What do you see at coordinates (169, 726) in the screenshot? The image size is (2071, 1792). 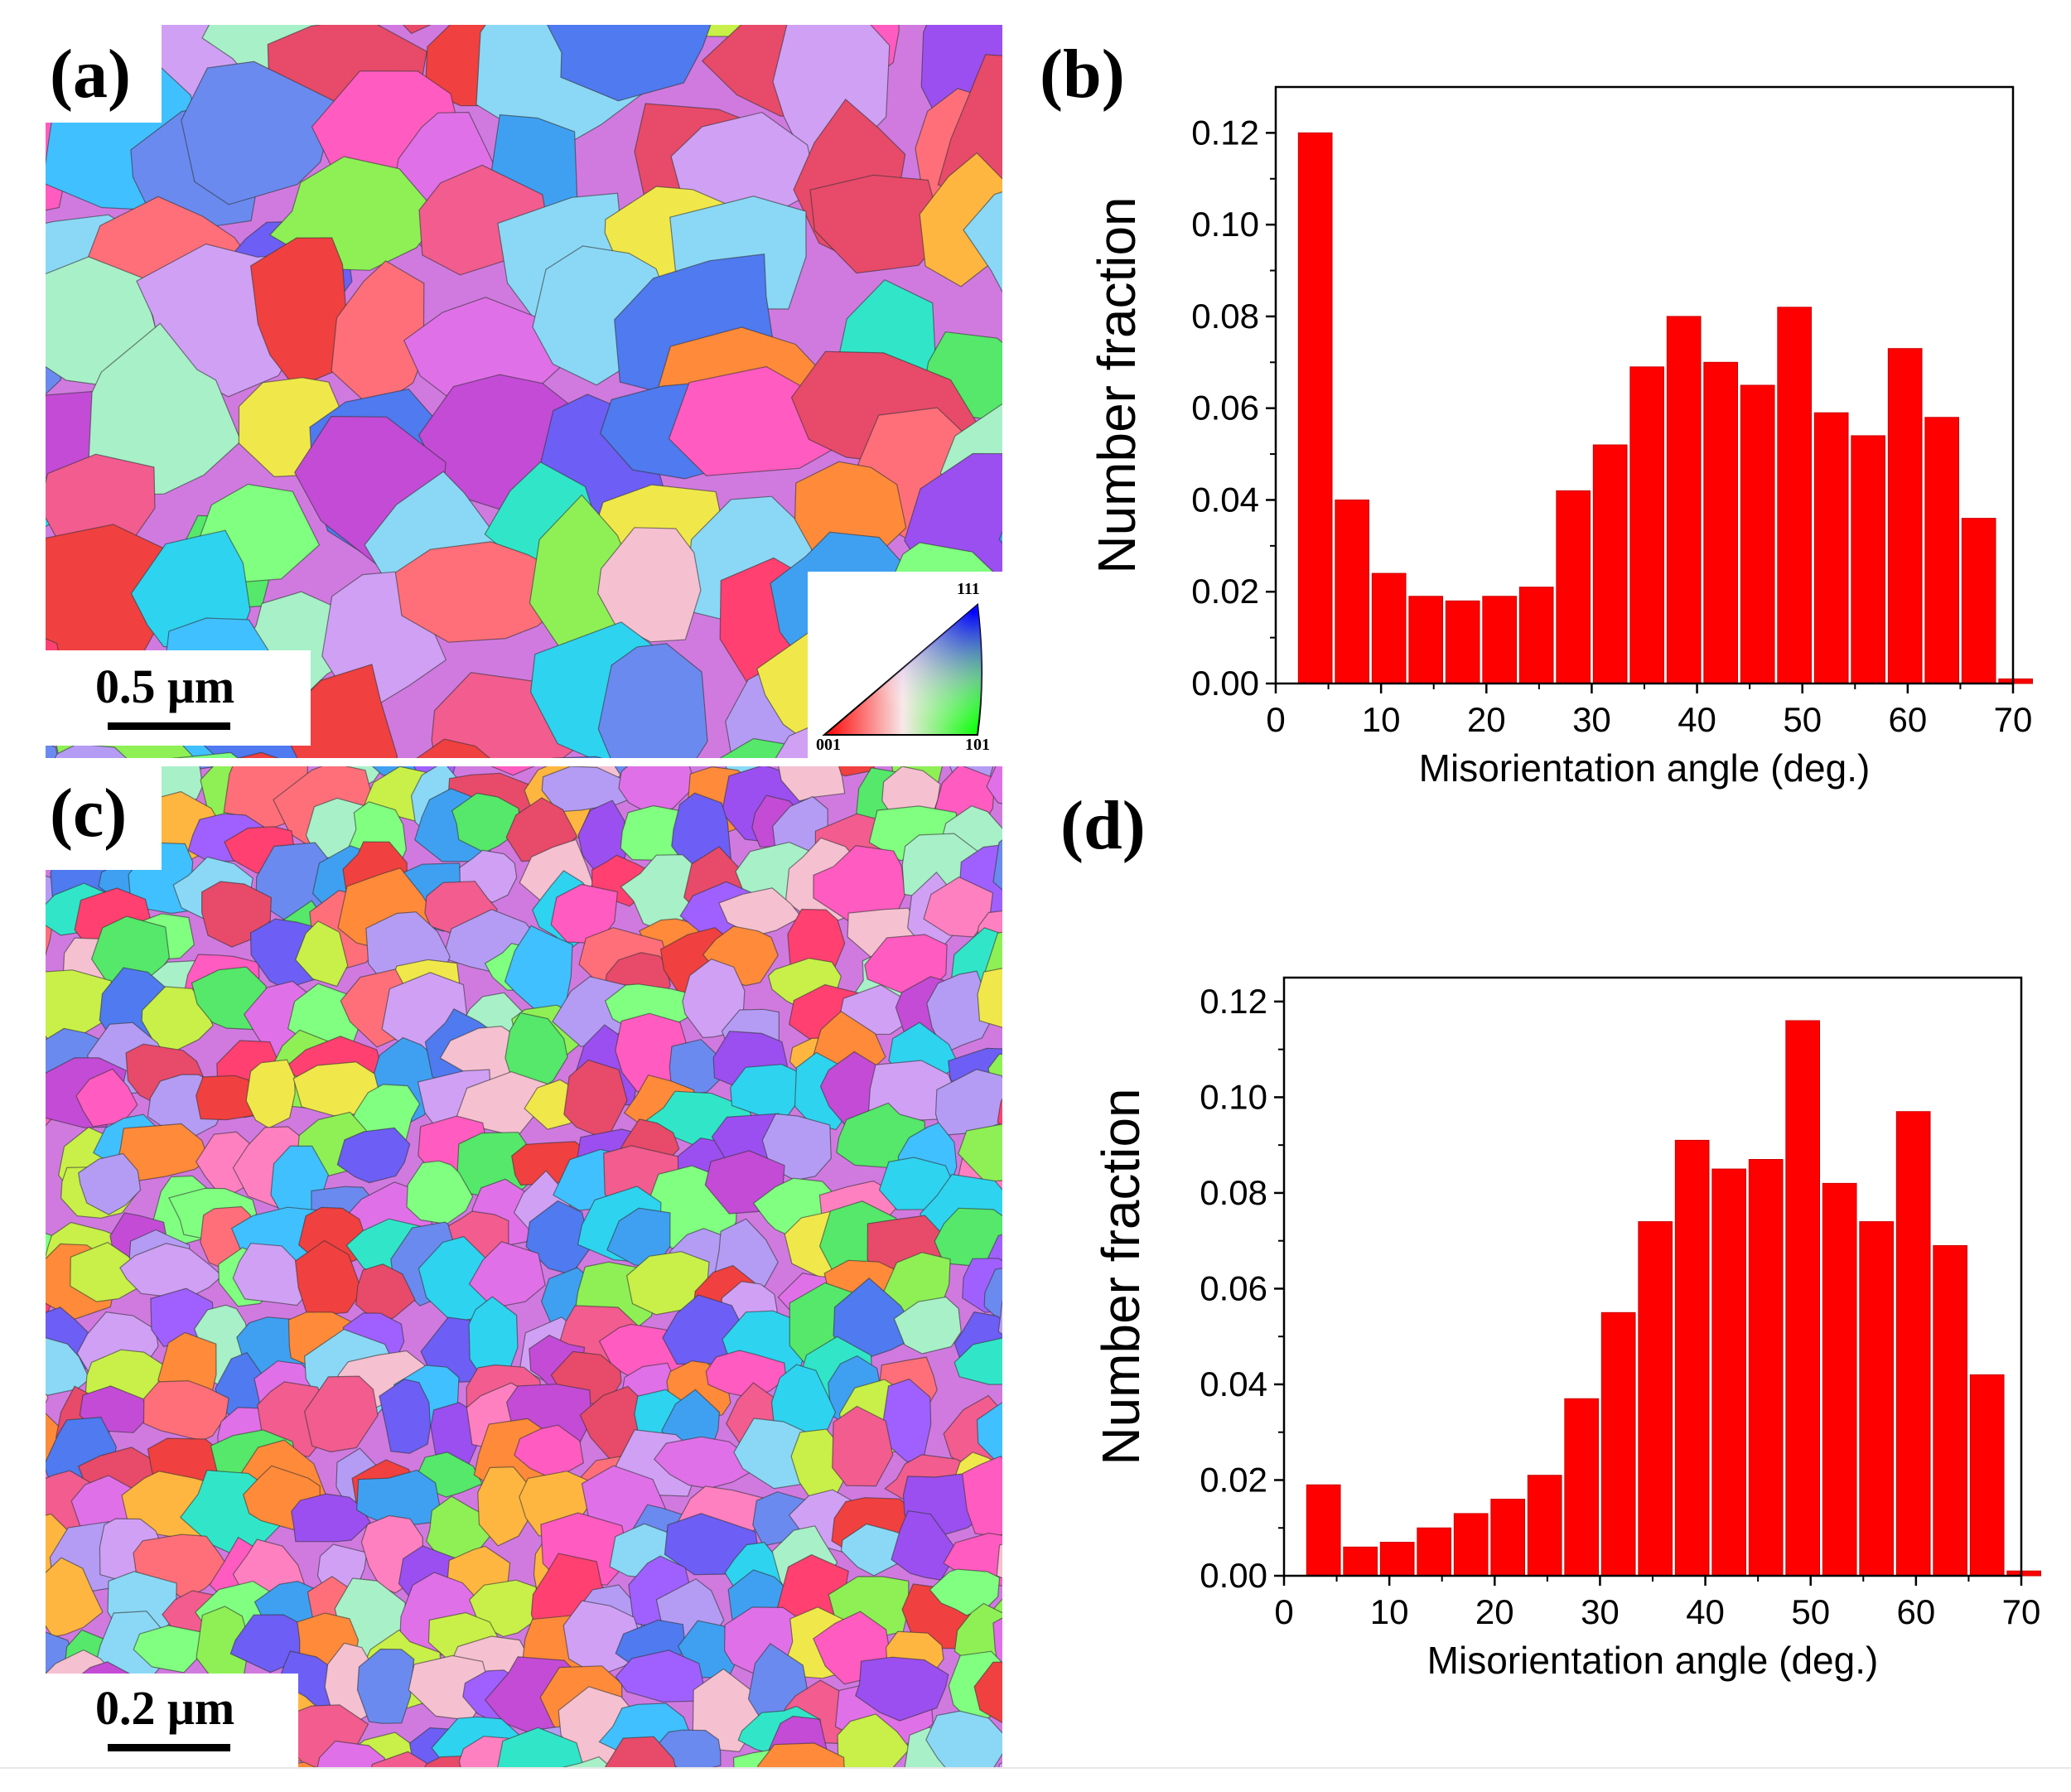 I see `scalebar-line-a` at bounding box center [169, 726].